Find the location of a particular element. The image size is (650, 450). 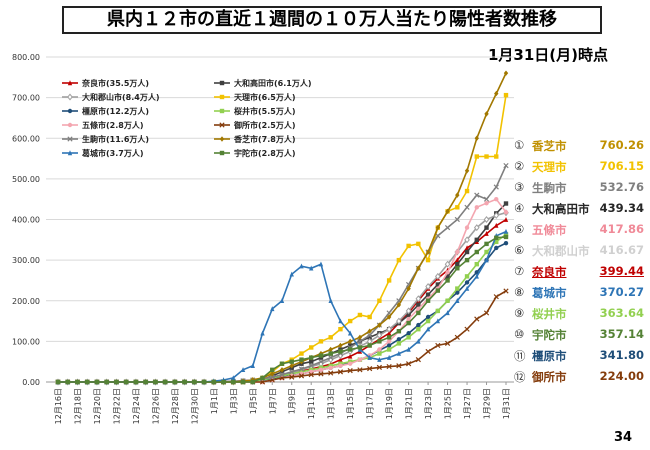

city-name: 五條市 is located at coordinates (549, 230).